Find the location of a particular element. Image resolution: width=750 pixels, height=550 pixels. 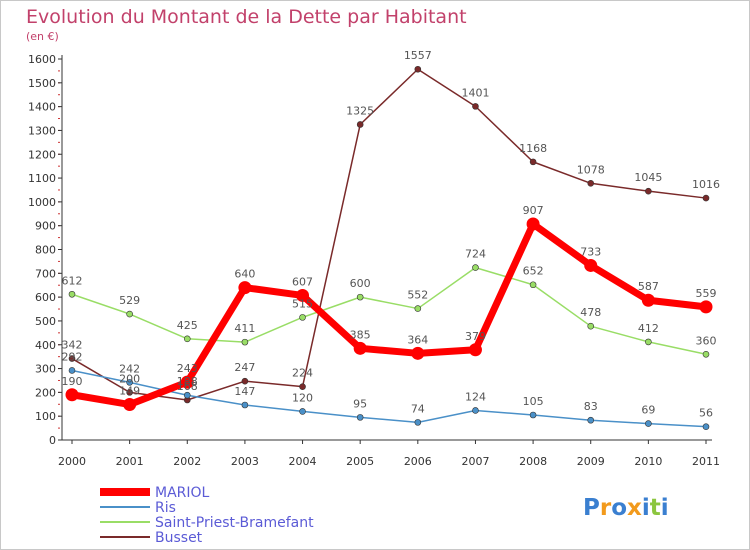

y-tick-label: 400 is located at coordinates (45, 345).